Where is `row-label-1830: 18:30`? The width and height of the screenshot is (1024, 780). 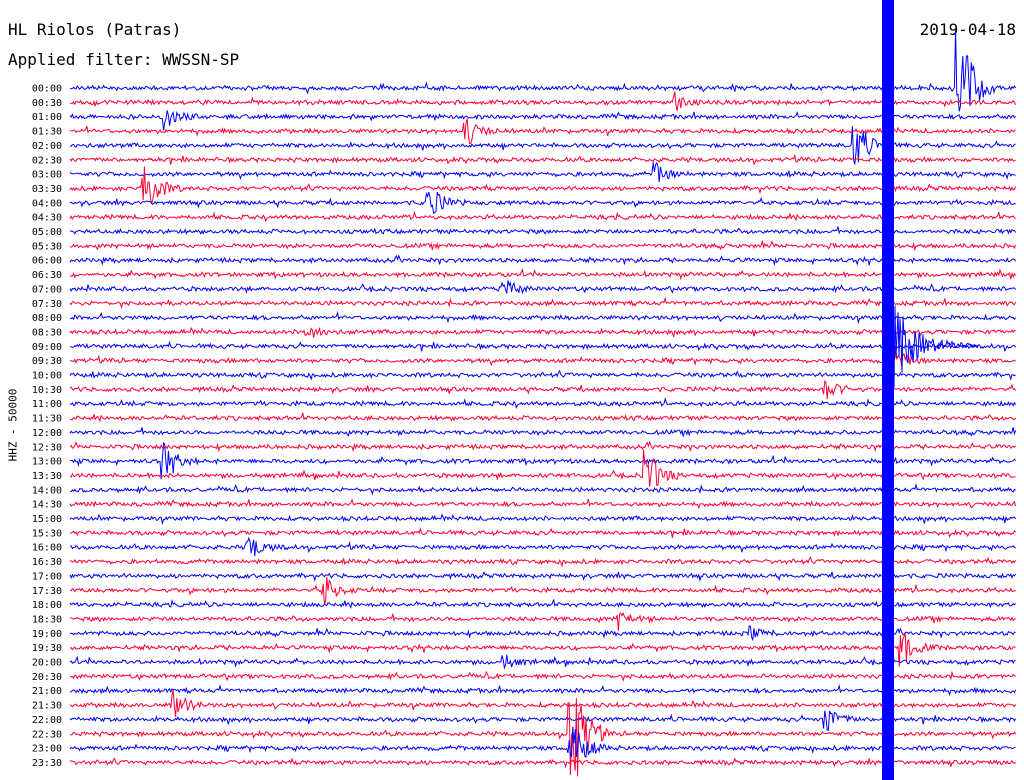 row-label-1830: 18:30 is located at coordinates (47, 619).